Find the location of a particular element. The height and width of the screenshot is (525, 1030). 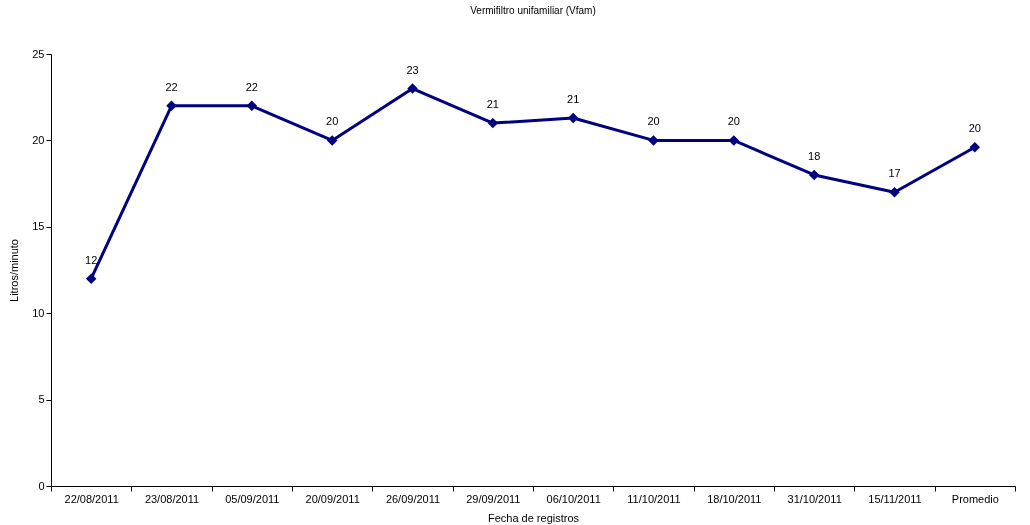

y-tick-label: 5 is located at coordinates (41, 399).